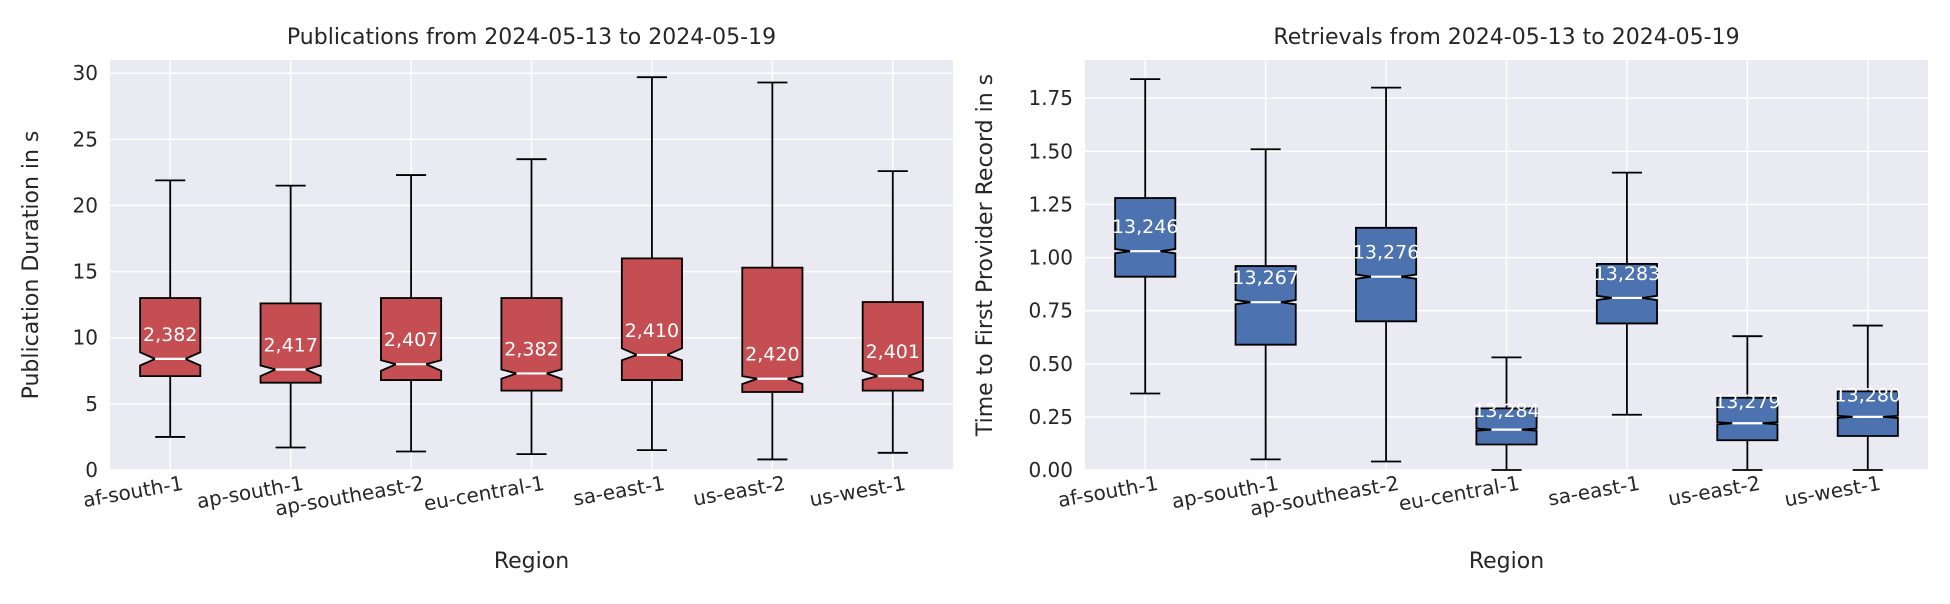 The height and width of the screenshot is (604, 1950). Describe the element at coordinates (1050, 258) in the screenshot. I see `y-tick-label: 1.00` at that location.